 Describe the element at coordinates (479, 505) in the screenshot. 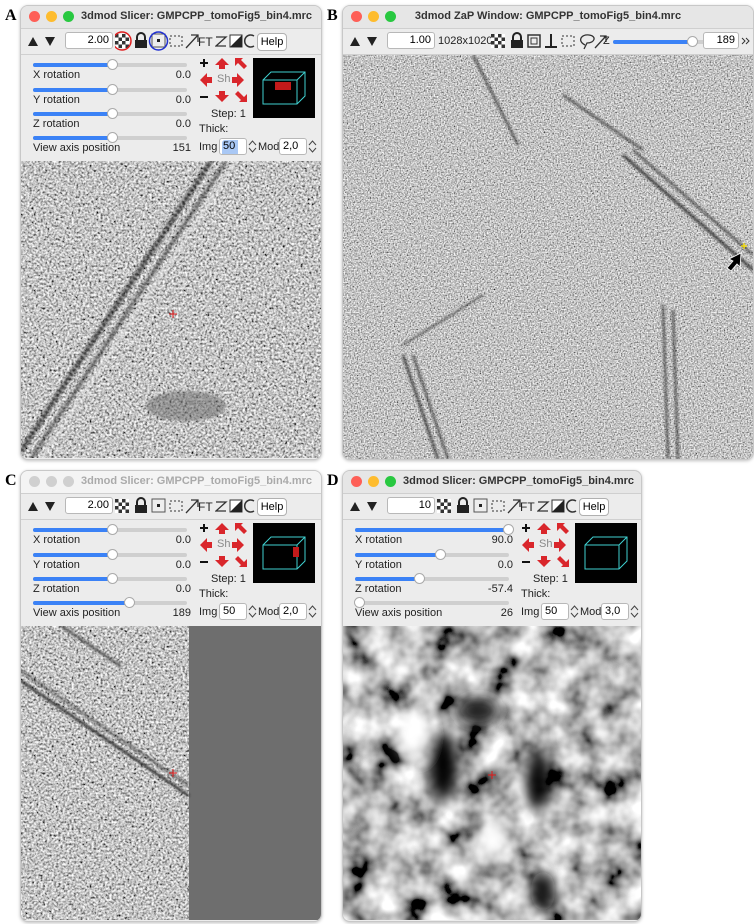

I see `toolbar-icons` at that location.